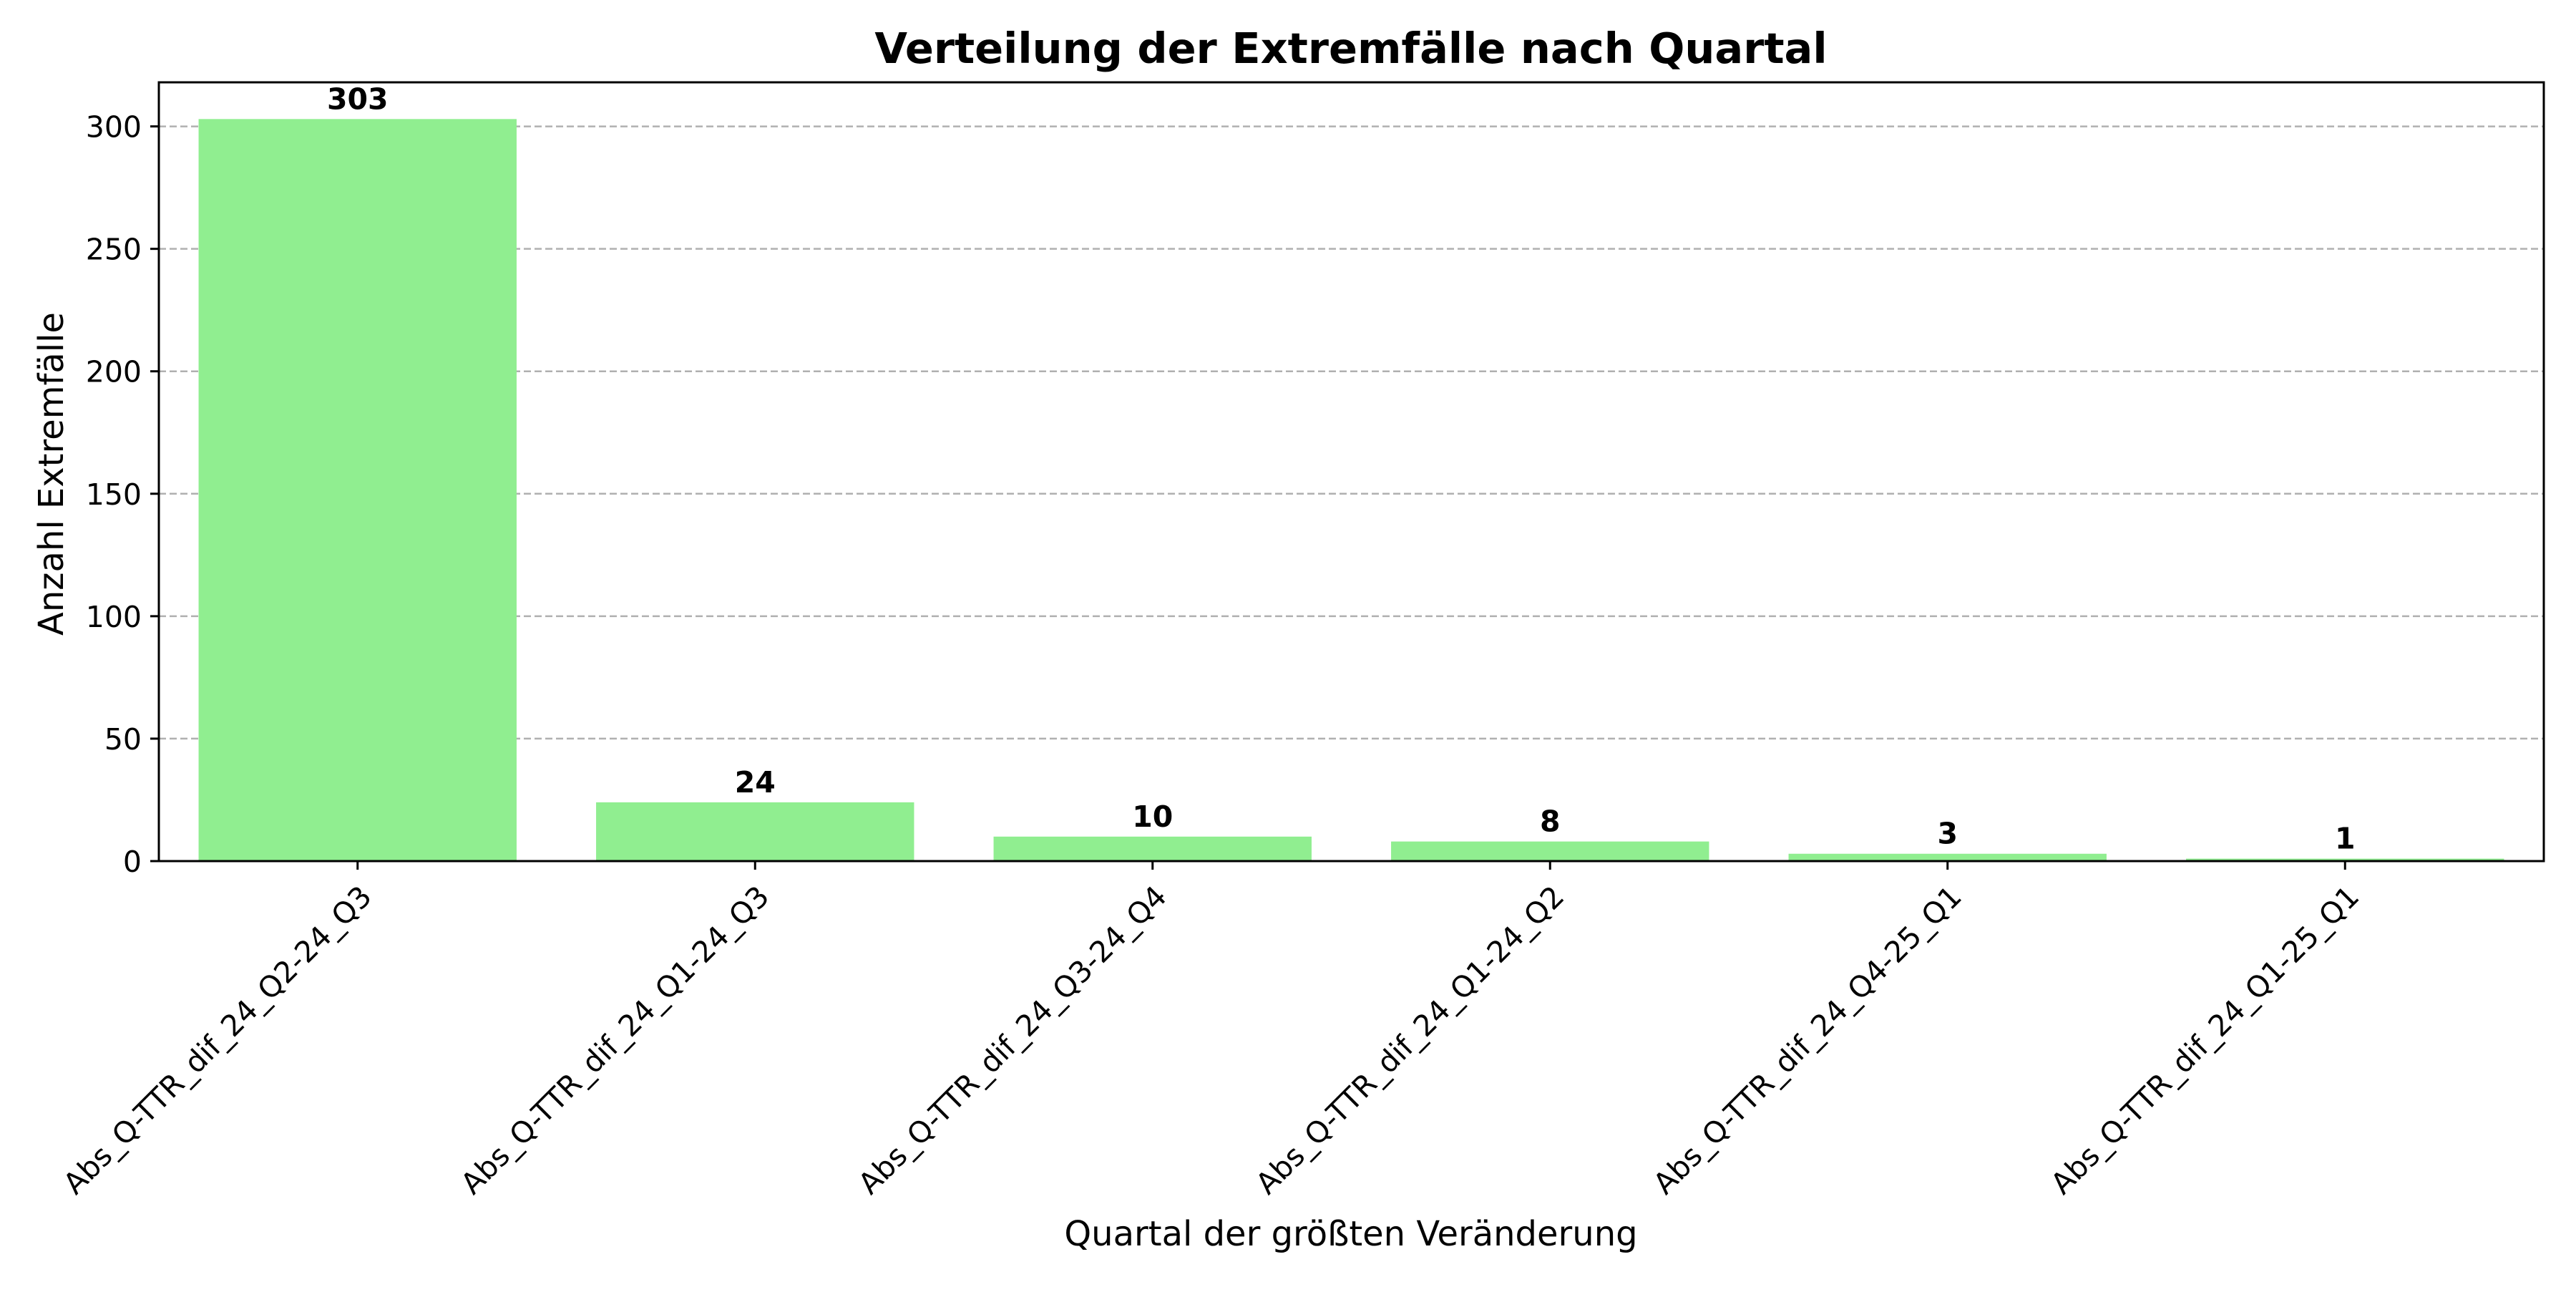 The image size is (2576, 1292). Describe the element at coordinates (358, 99) in the screenshot. I see `bar-value-label: 303` at that location.